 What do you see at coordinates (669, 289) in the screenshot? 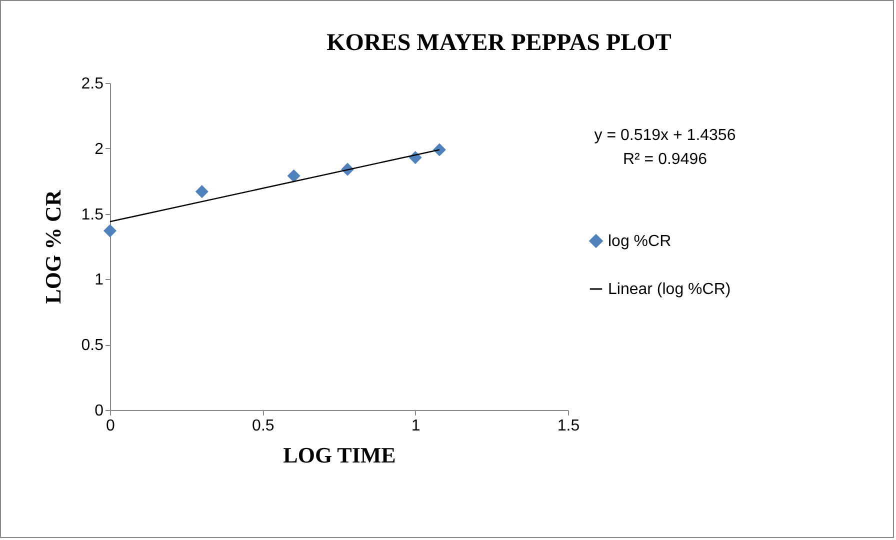
I see `legend-label: Linear (log %CR)` at bounding box center [669, 289].